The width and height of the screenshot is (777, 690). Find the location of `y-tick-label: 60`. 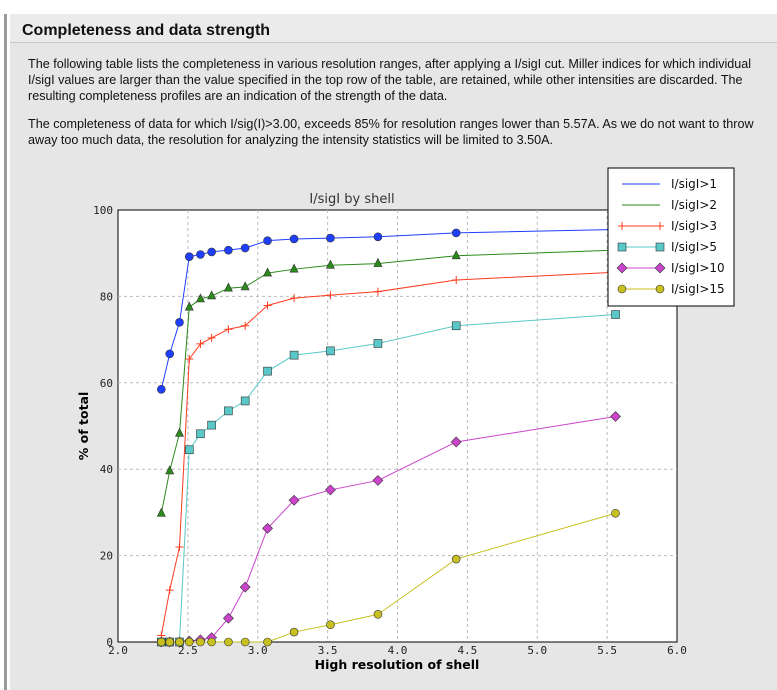

y-tick-label: 60 is located at coordinates (106, 383).